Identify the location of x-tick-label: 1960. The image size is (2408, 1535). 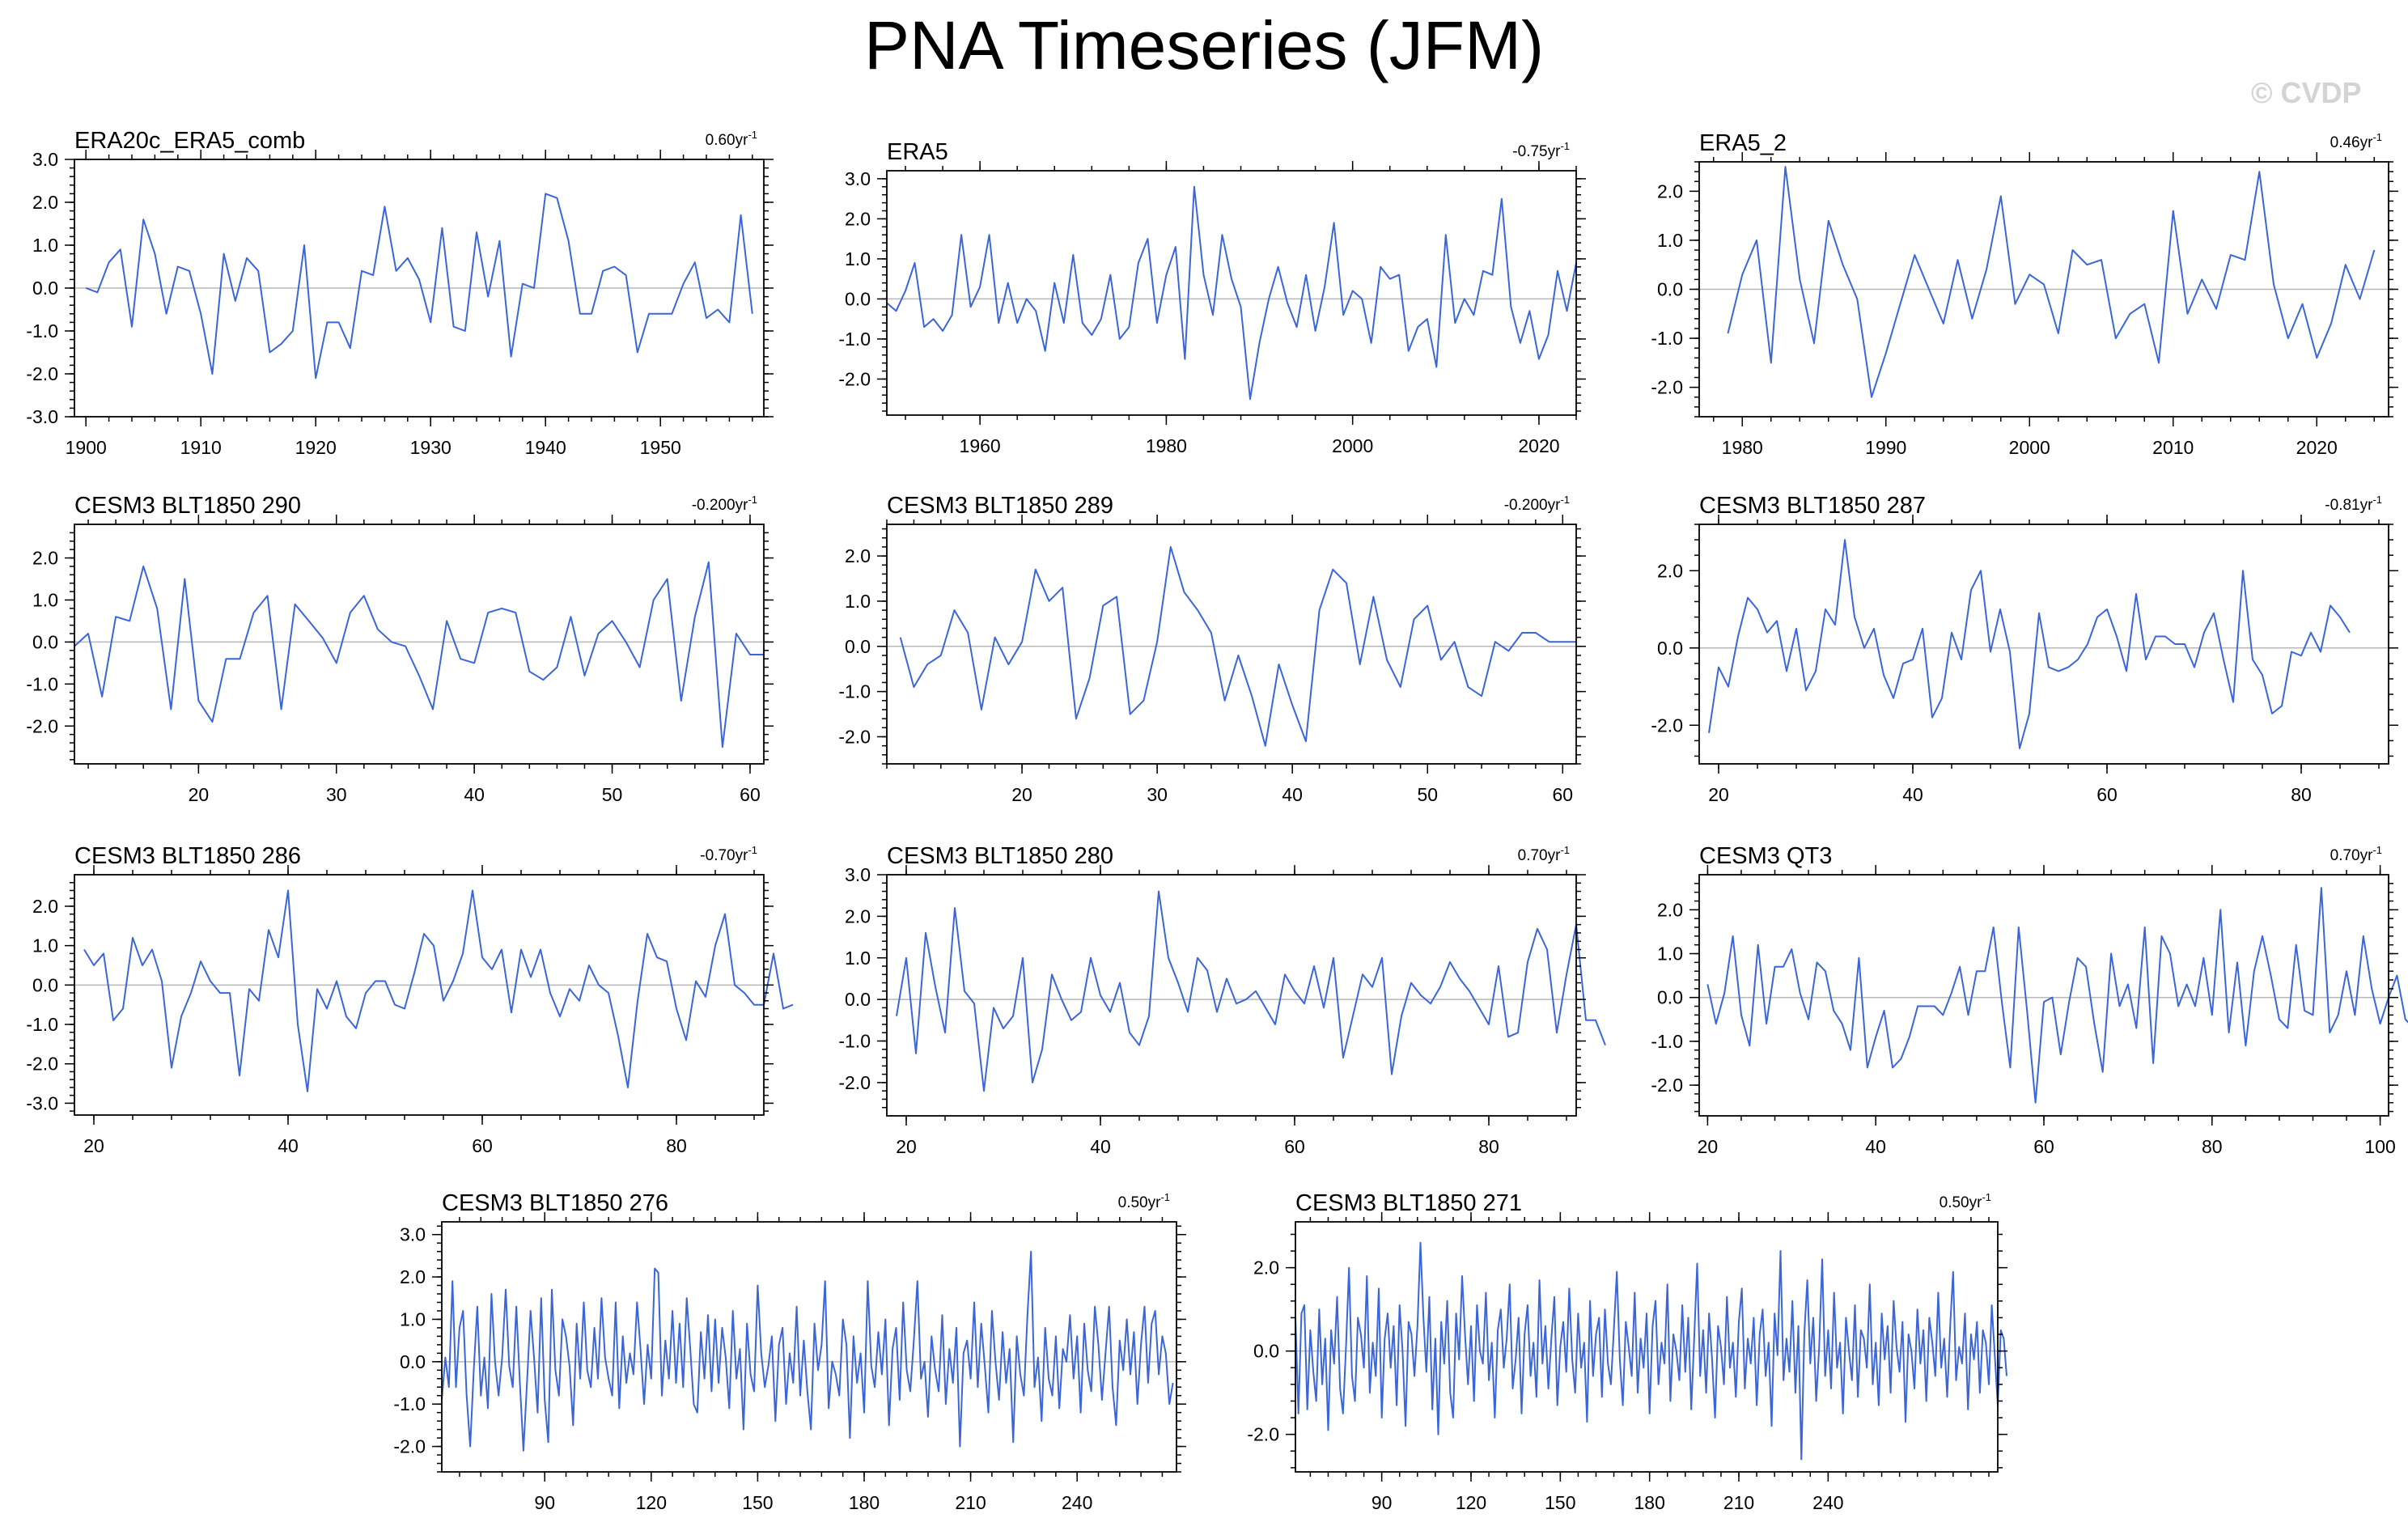
(980, 445).